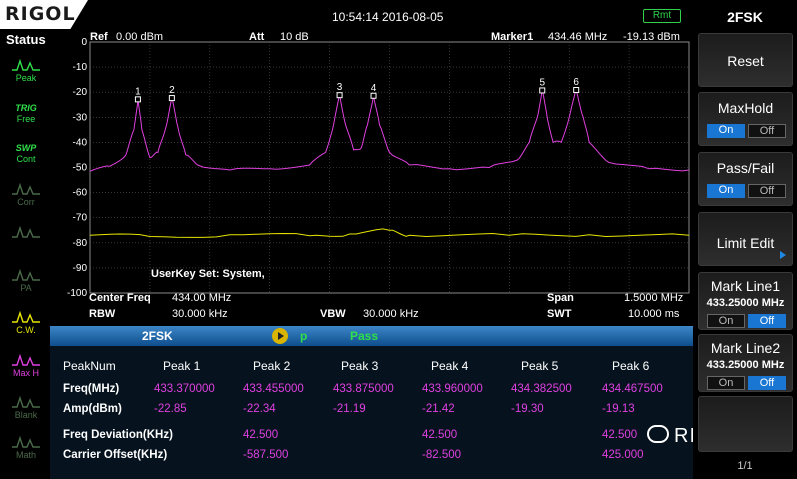 This screenshot has width=797, height=479. What do you see at coordinates (26, 108) in the screenshot?
I see `status-top-label: TRIG` at bounding box center [26, 108].